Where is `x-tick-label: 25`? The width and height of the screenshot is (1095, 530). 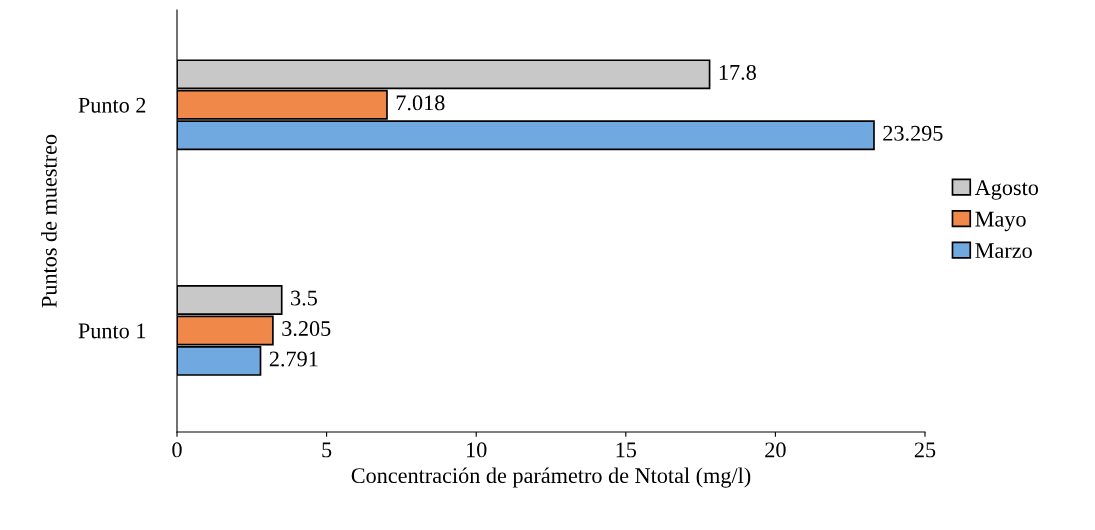
x-tick-label: 25 is located at coordinates (925, 450).